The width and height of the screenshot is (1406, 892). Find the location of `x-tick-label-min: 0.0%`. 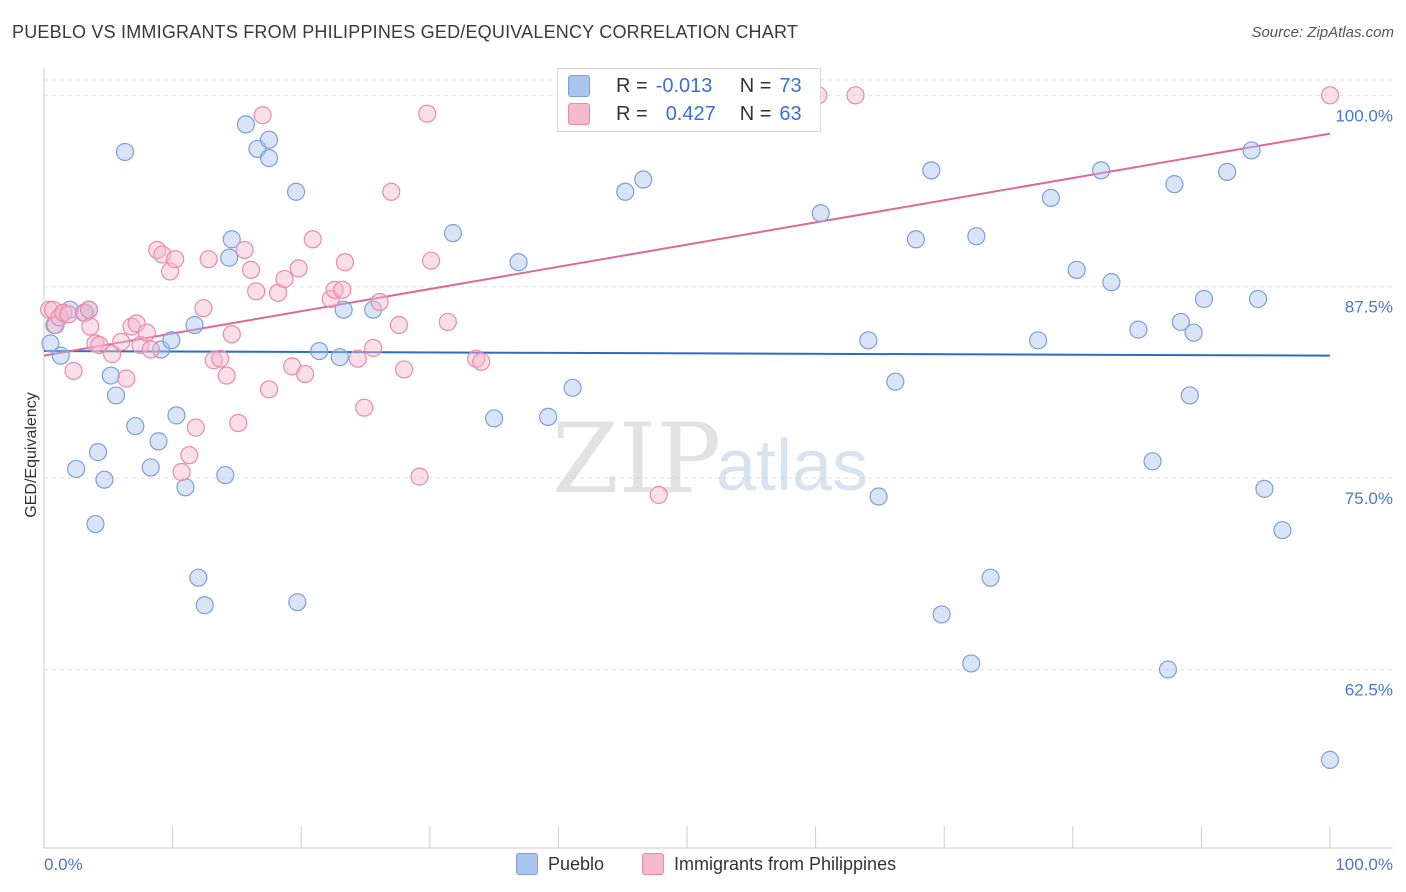

x-tick-label-min: 0.0% is located at coordinates (63, 864).